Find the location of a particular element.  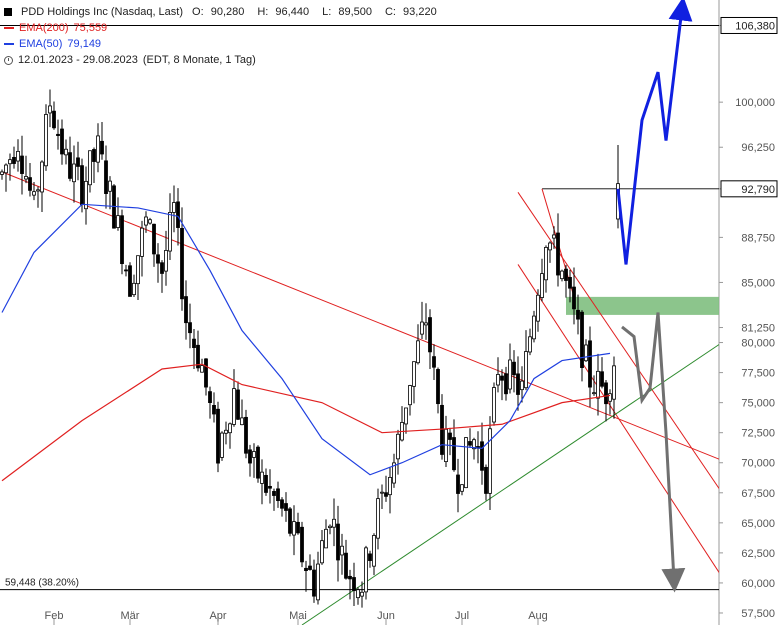

y-tick-label: 72,500 is located at coordinates (758, 434).